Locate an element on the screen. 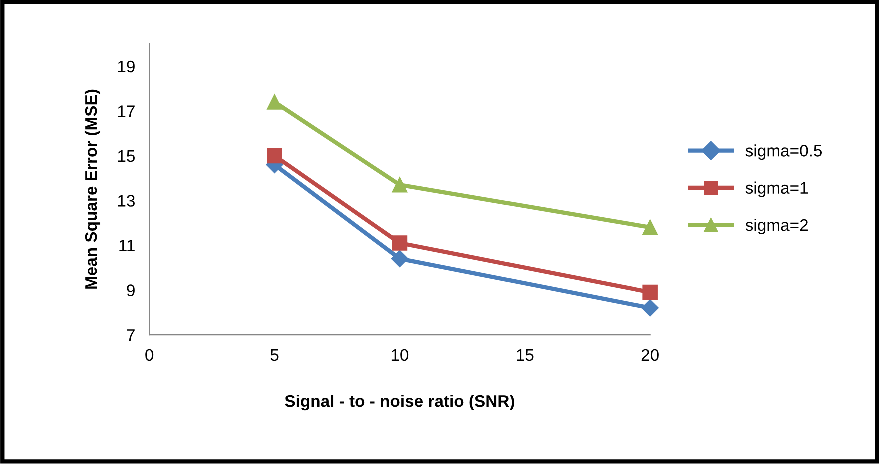 This screenshot has height=464, width=880. x-tick-label: 0 is located at coordinates (150, 355).